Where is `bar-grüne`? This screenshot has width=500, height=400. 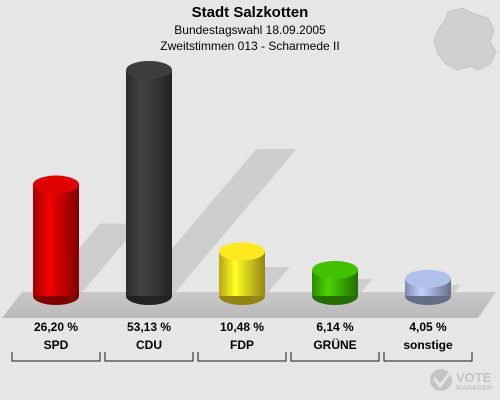 bar-grüne is located at coordinates (335, 282).